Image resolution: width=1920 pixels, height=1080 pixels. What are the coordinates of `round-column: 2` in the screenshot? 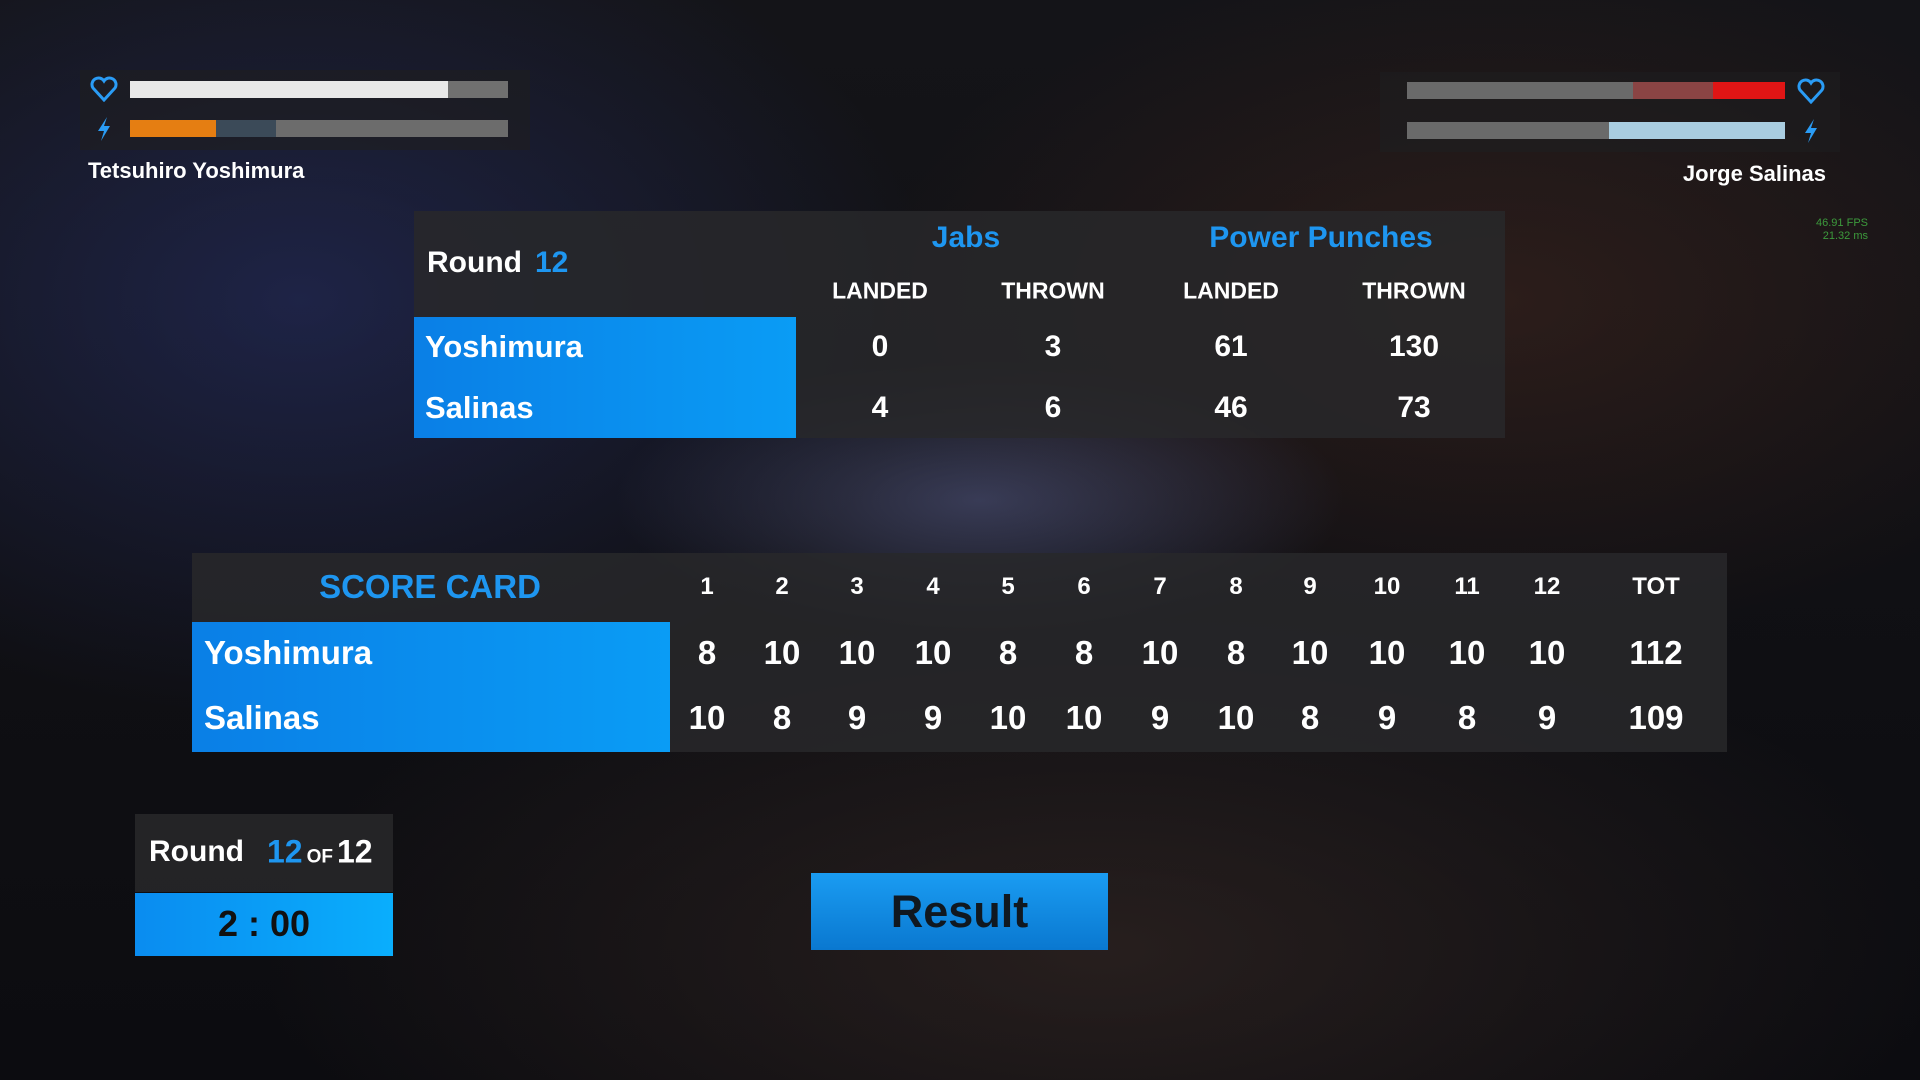 It's located at (782, 586).